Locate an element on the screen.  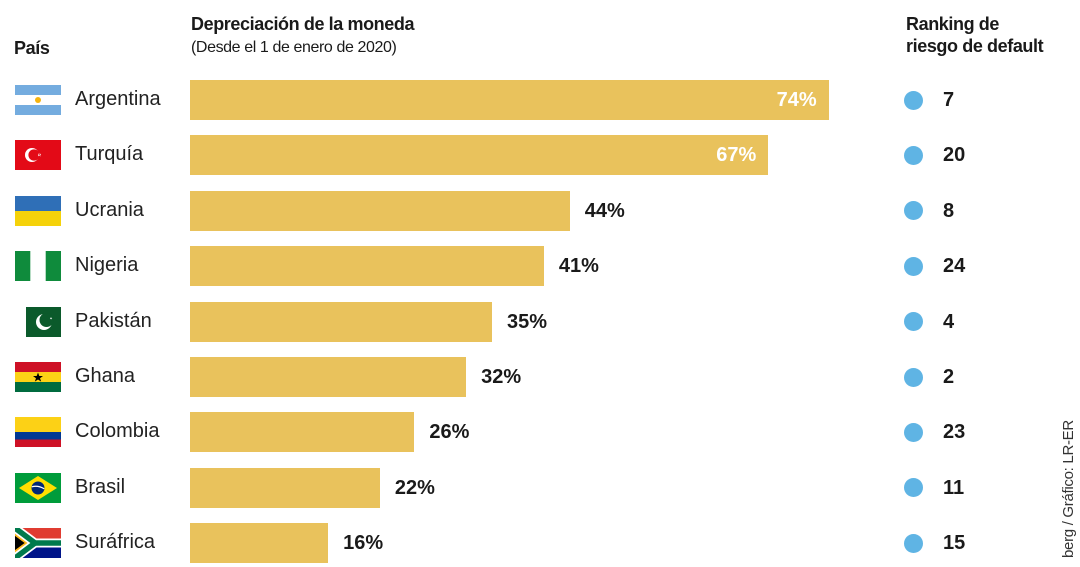
ranking-value: 2 is located at coordinates (949, 377).